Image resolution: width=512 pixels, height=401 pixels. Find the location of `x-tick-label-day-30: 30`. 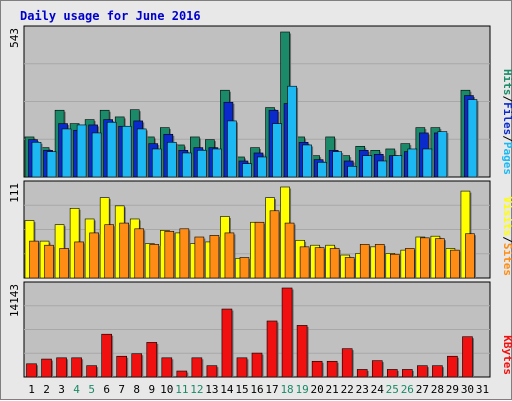

x-tick-label-day-30: 30 is located at coordinates (467, 389).